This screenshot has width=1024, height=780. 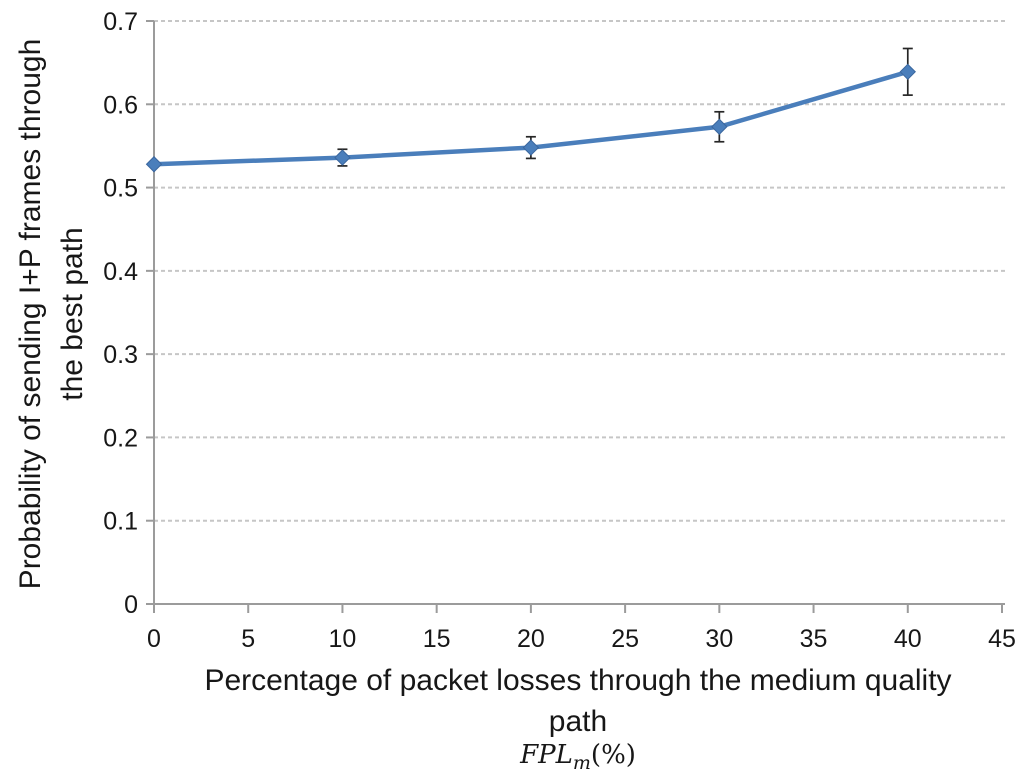 I want to click on x-tick-label: 45, so click(x=1002, y=639).